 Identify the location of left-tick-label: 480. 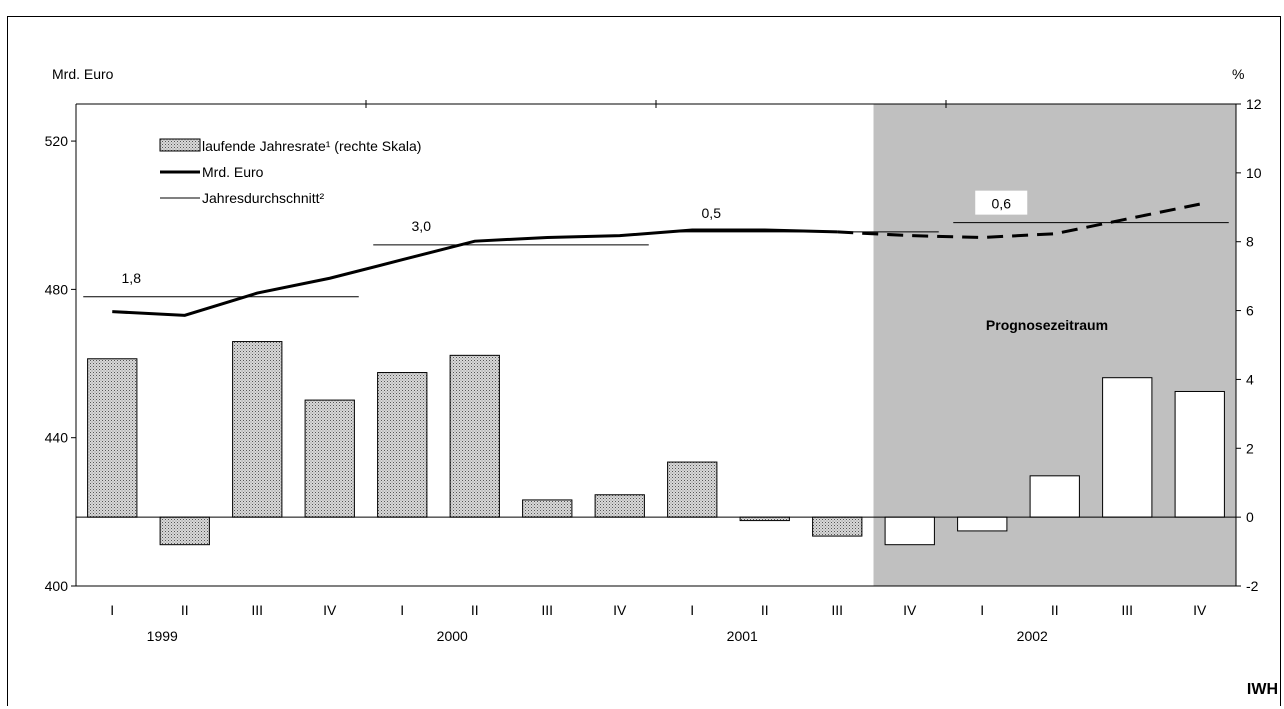
(57, 289).